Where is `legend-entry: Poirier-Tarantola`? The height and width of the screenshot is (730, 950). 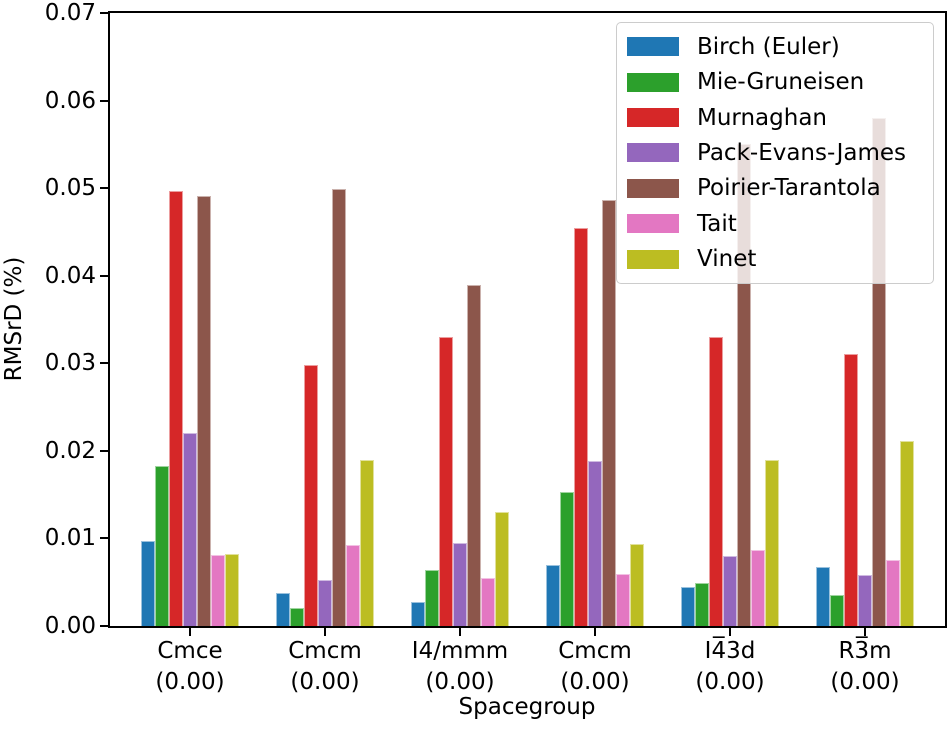
legend-entry: Poirier-Tarantola is located at coordinates (775, 188).